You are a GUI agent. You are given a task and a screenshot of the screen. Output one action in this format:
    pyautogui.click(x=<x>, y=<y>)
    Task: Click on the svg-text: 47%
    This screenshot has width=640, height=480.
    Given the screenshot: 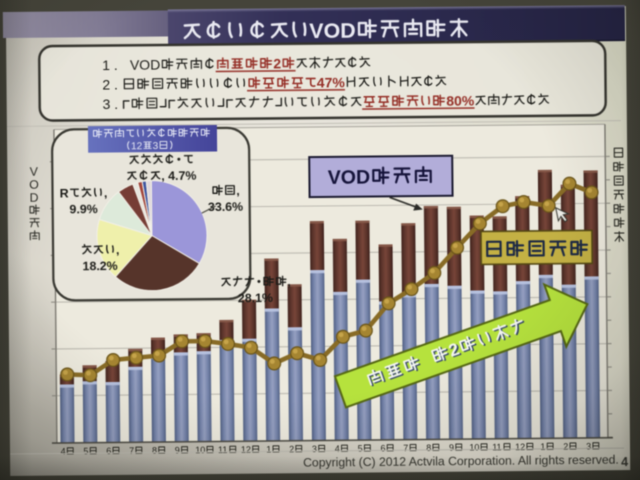 What is the action you would take?
    pyautogui.click(x=331, y=82)
    